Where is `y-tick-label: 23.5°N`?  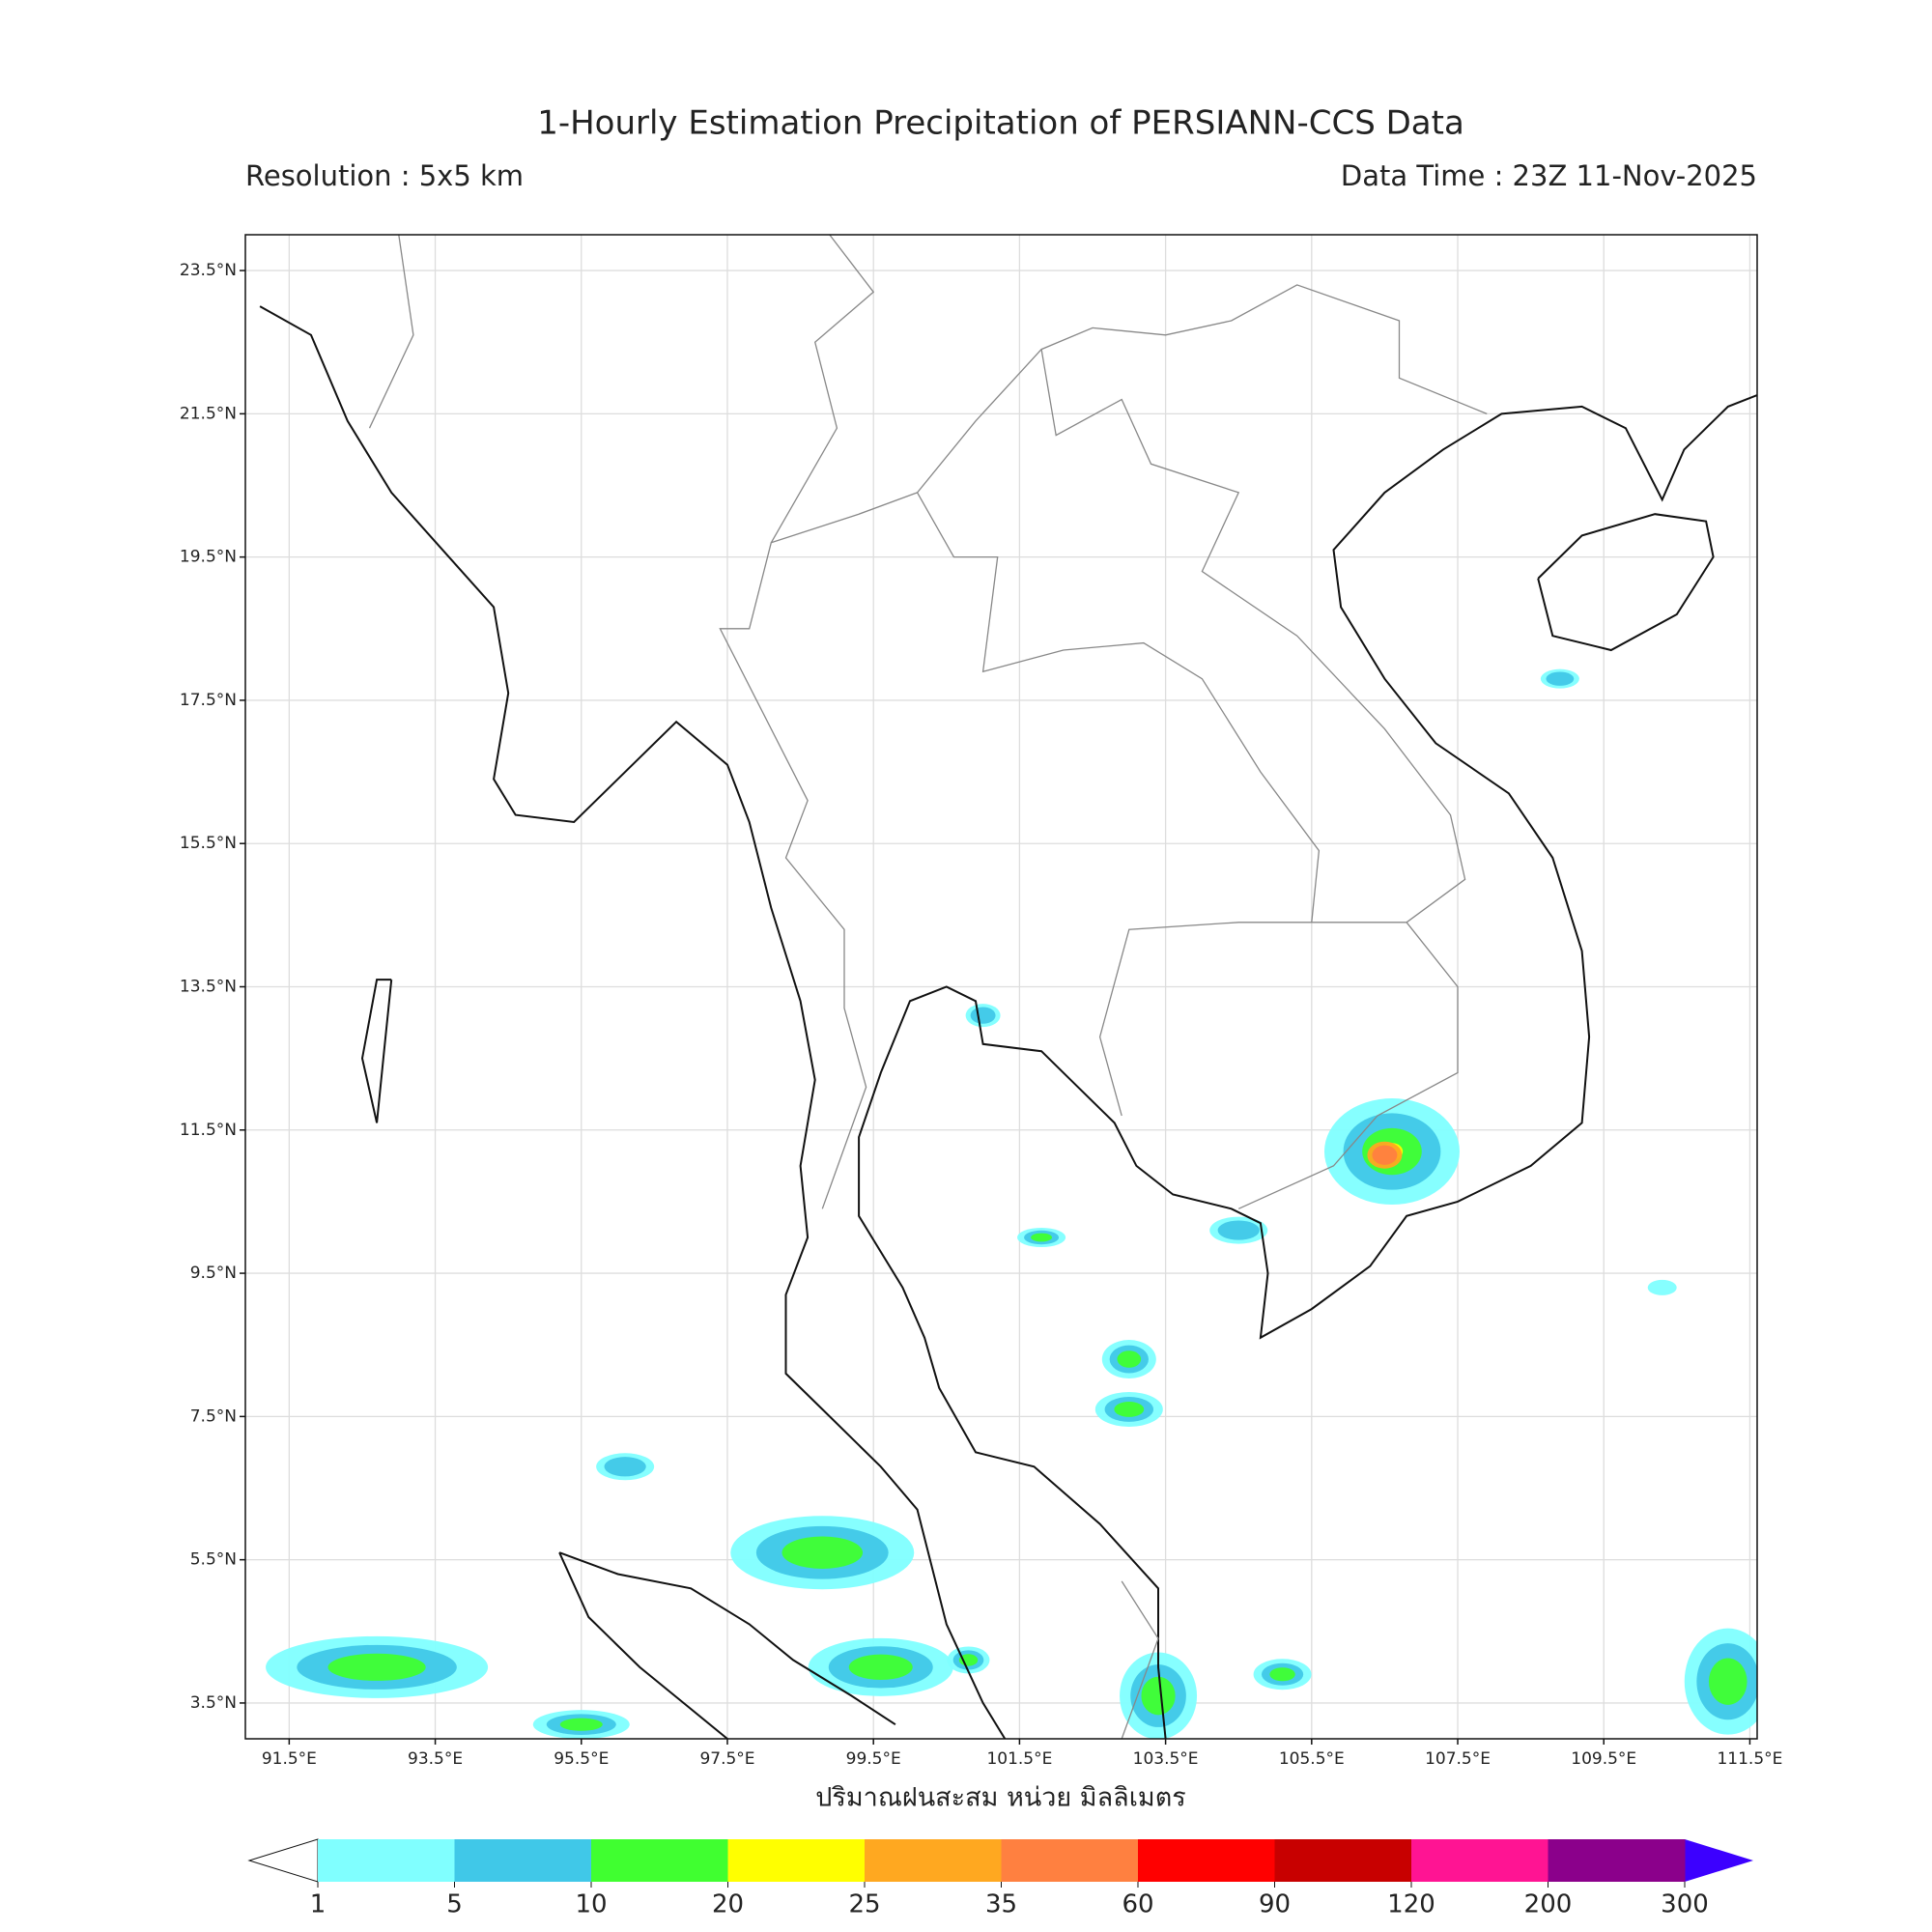
y-tick-label: 23.5°N is located at coordinates (208, 270).